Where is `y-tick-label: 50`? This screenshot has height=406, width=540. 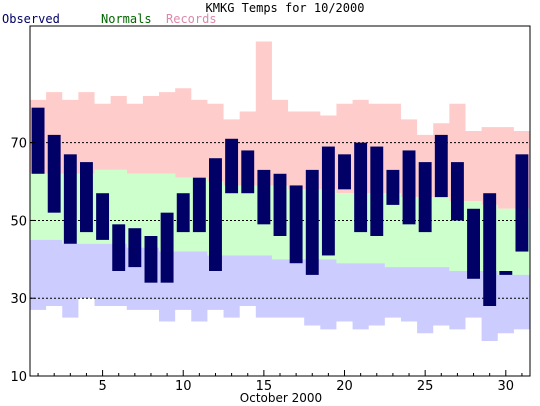
y-tick-label: 50 is located at coordinates (18, 221).